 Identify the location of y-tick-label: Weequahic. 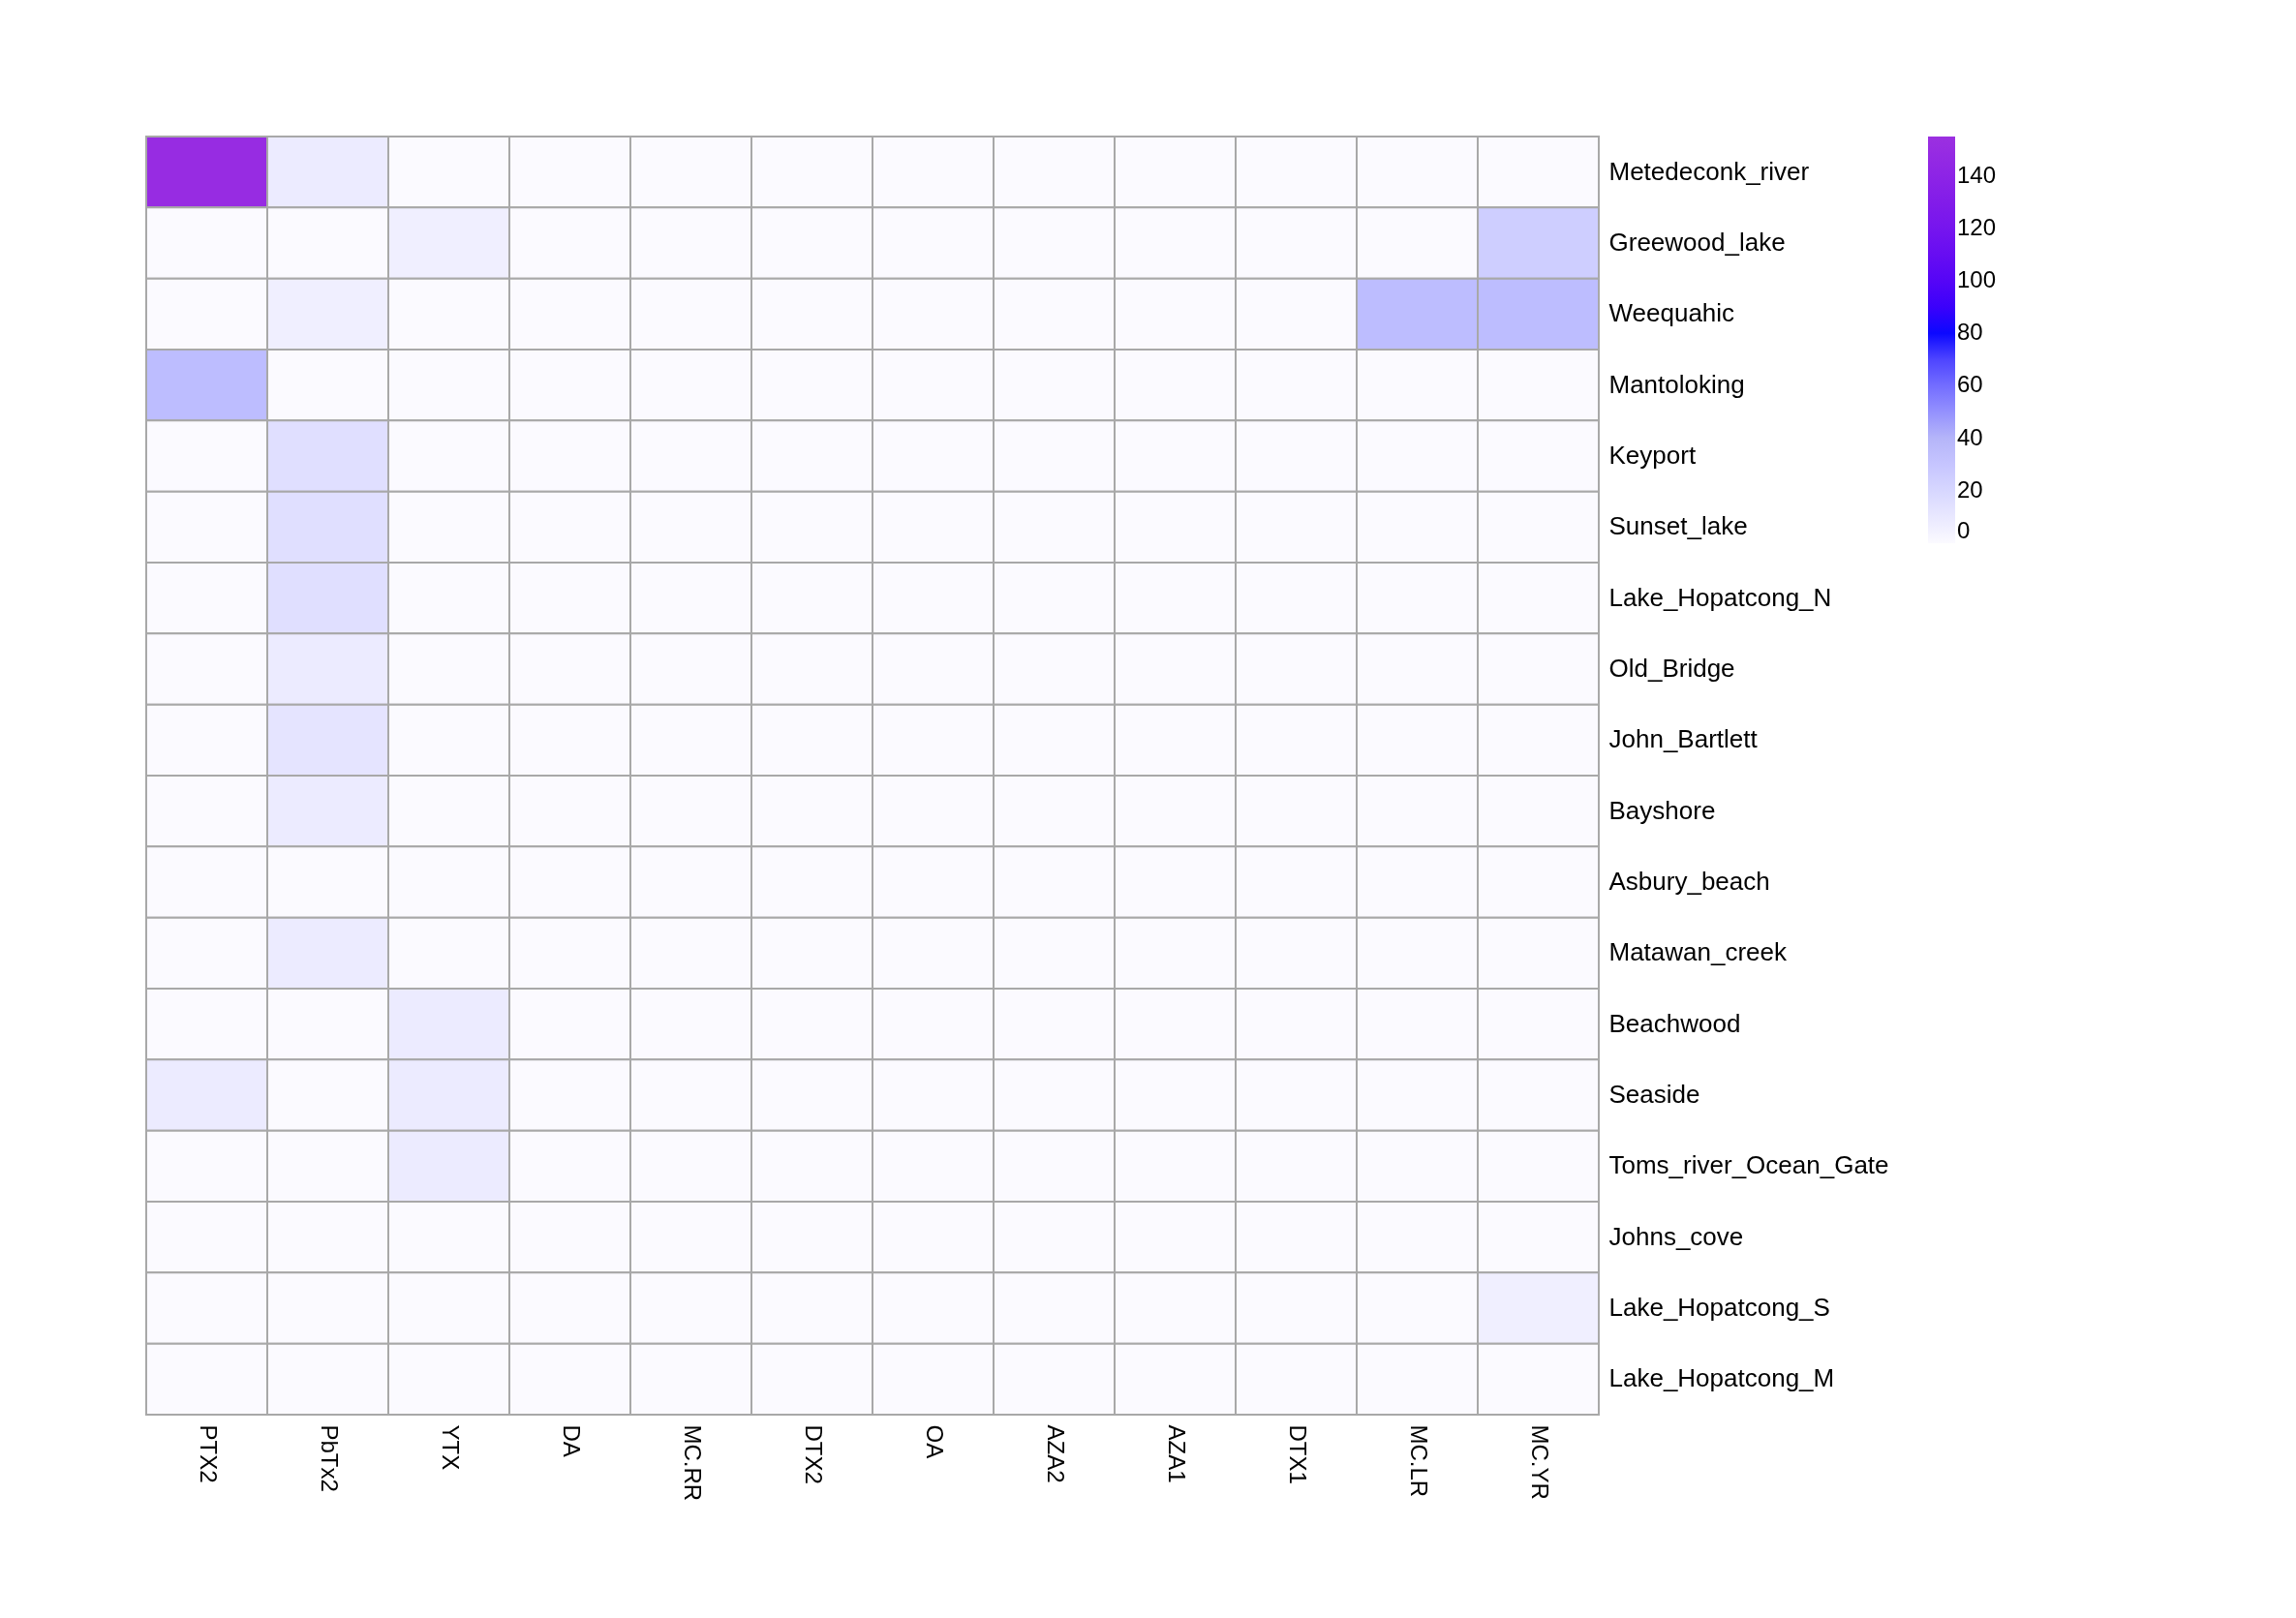
(1671, 313).